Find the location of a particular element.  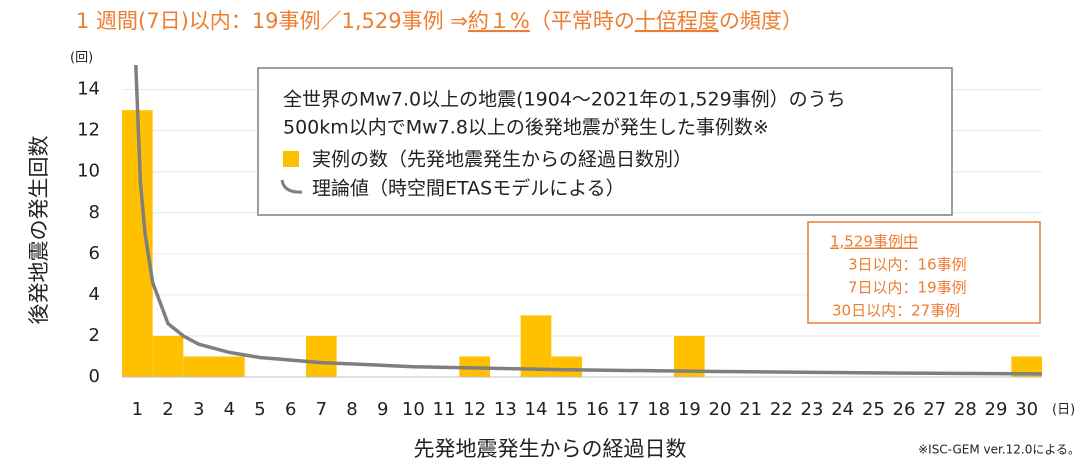

y-tick-label: 12 is located at coordinates (88, 130).